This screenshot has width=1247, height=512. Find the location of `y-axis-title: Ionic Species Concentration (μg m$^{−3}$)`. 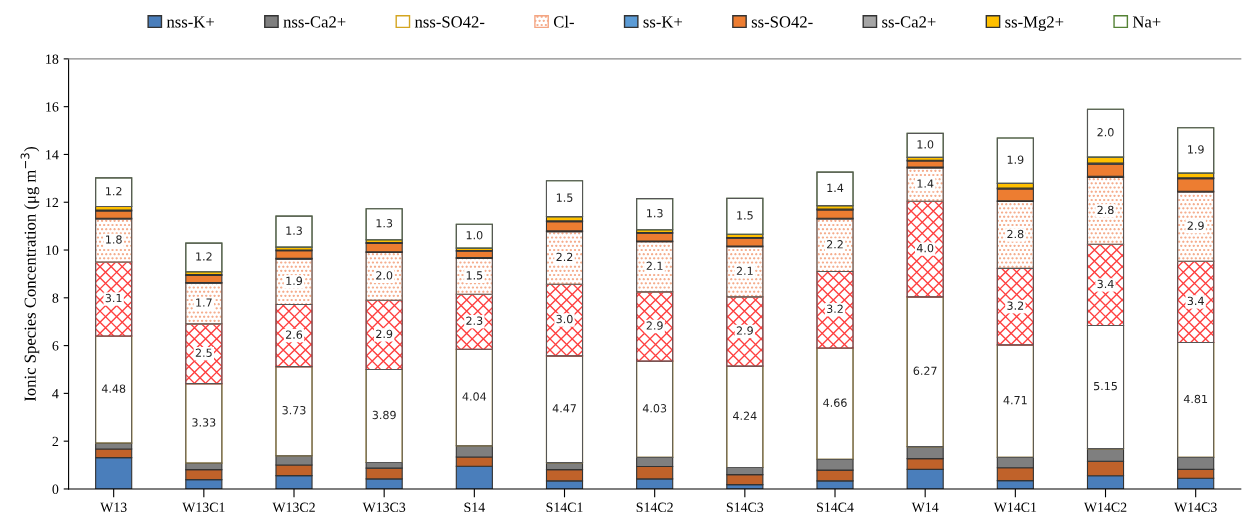

y-axis-title: Ionic Species Concentration (μg m$^{−3}$) is located at coordinates (30, 274).